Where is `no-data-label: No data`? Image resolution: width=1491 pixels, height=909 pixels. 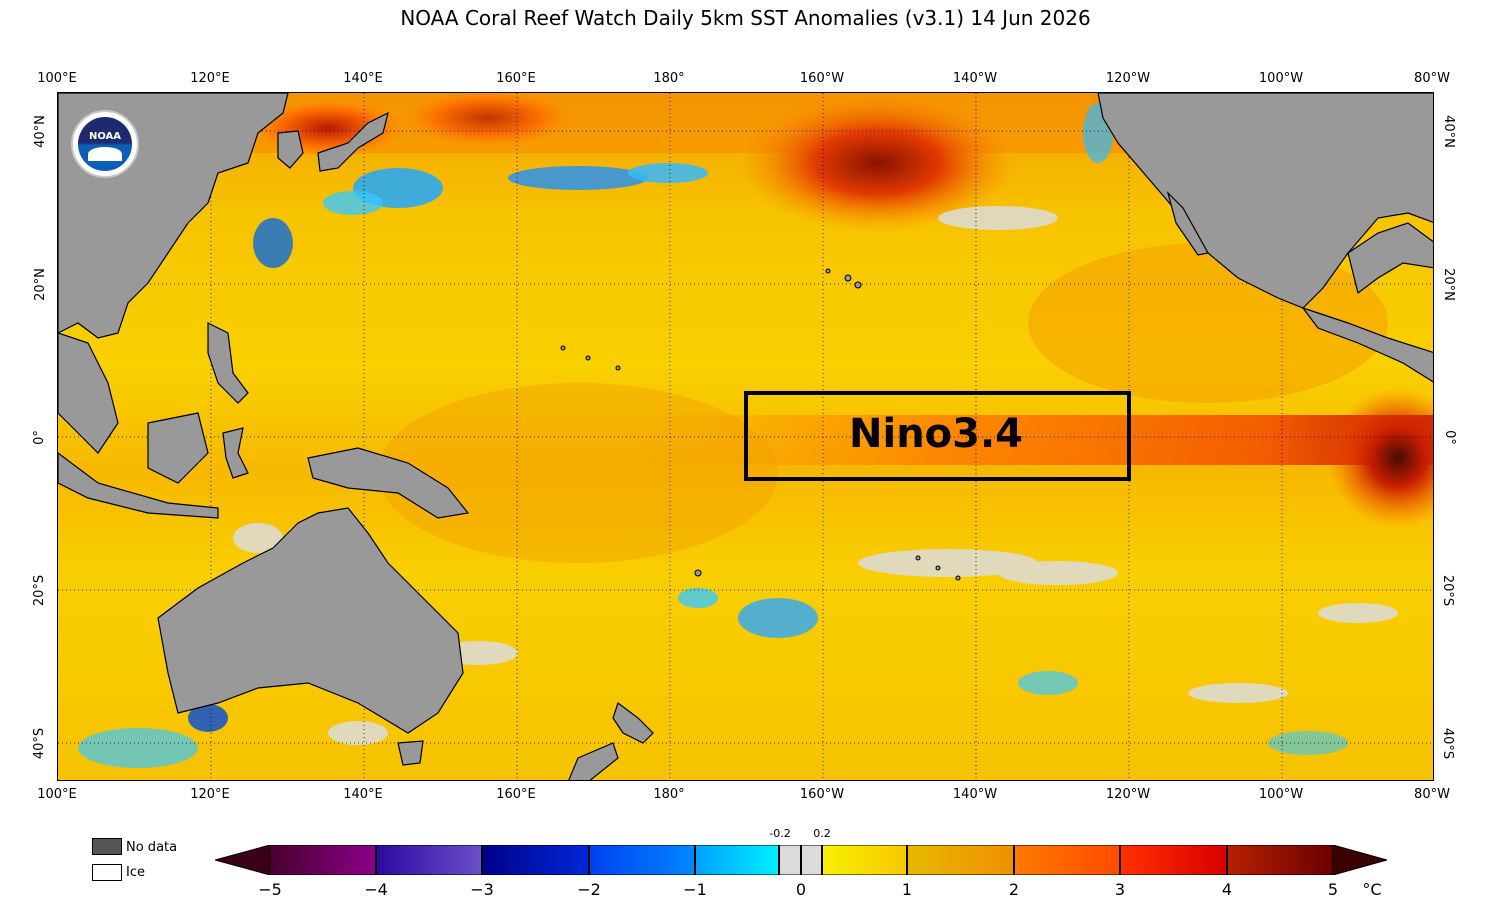
no-data-label: No data is located at coordinates (152, 847).